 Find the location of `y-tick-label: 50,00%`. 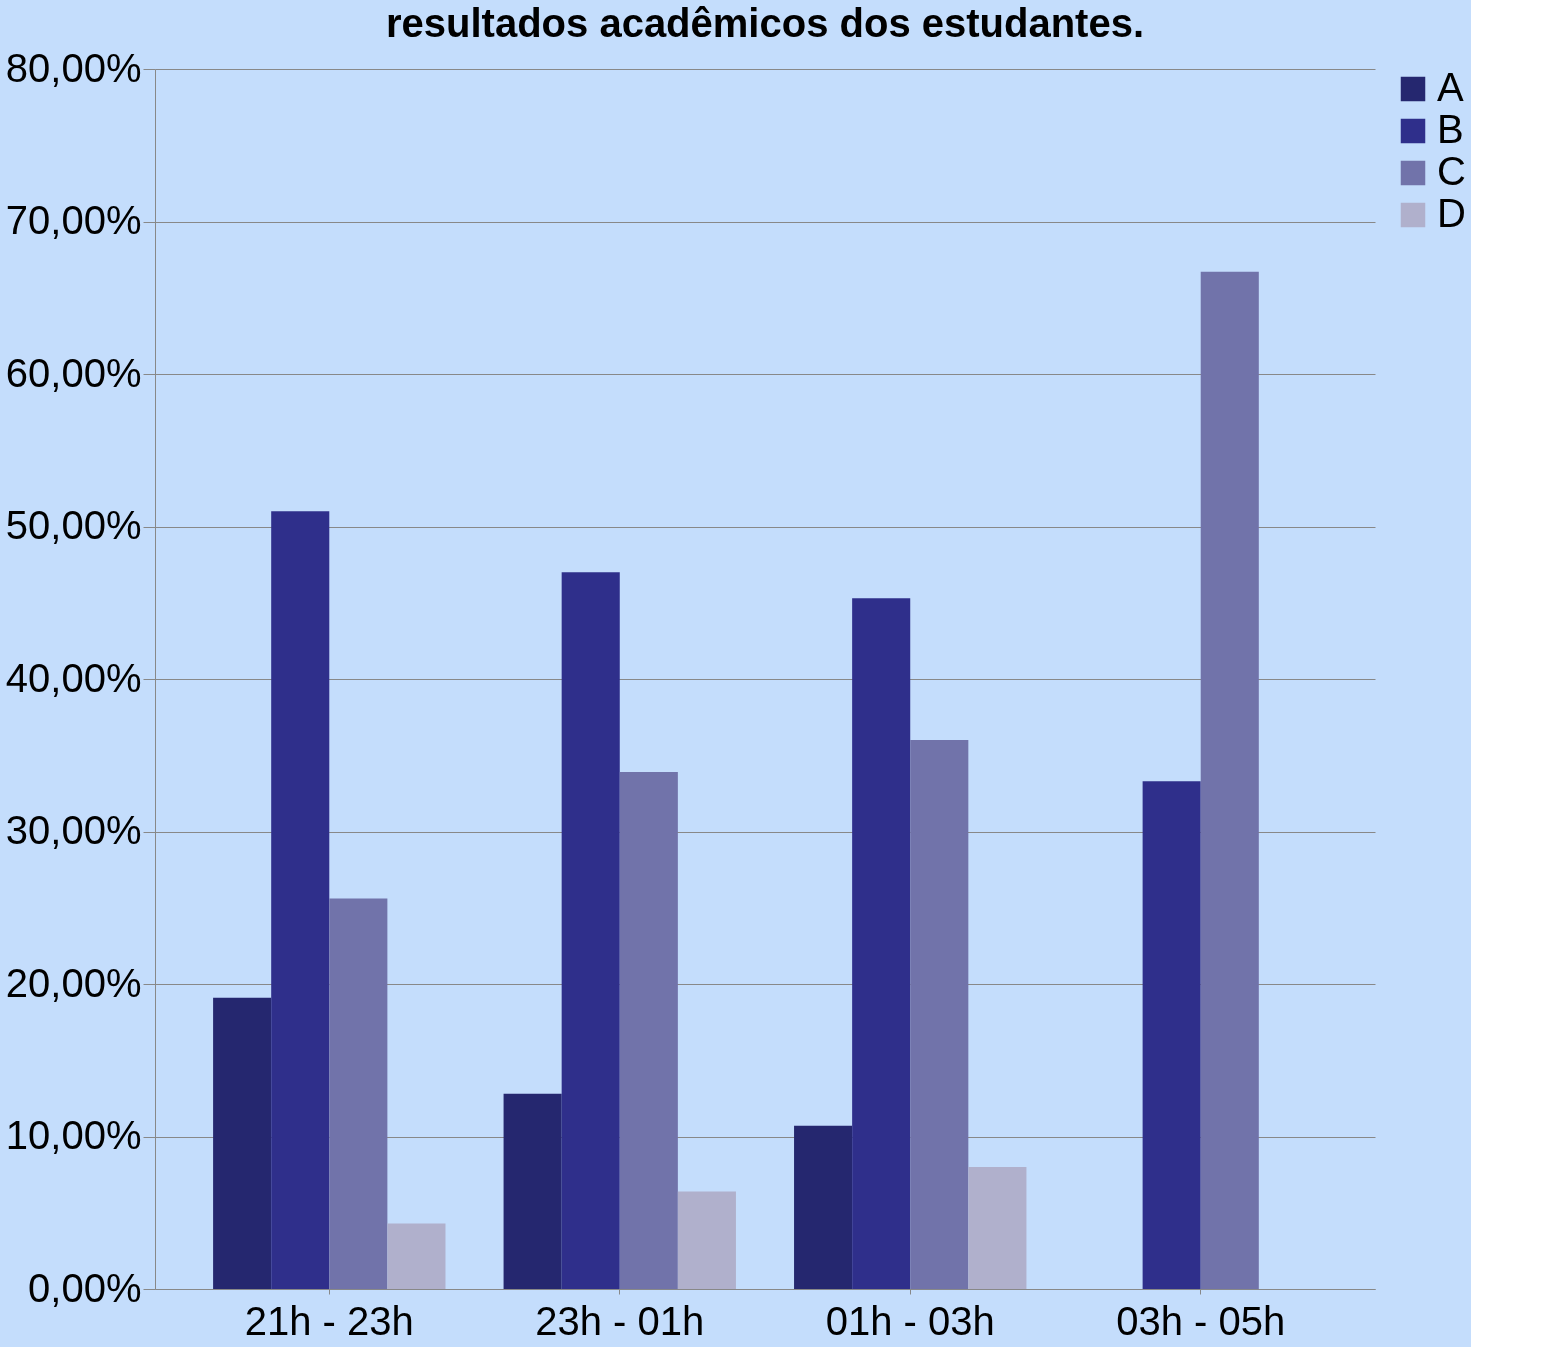

y-tick-label: 50,00% is located at coordinates (73, 525).